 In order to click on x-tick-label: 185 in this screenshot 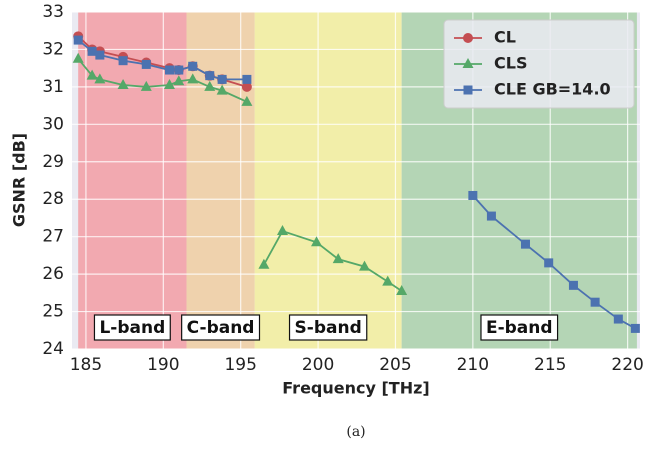, I will do `click(86, 365)`.